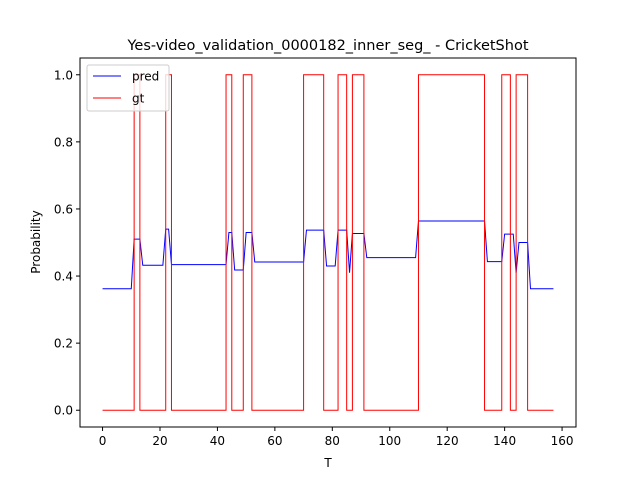 Image resolution: width=640 pixels, height=480 pixels. Describe the element at coordinates (274, 441) in the screenshot. I see `x-tick-label: 60` at that location.